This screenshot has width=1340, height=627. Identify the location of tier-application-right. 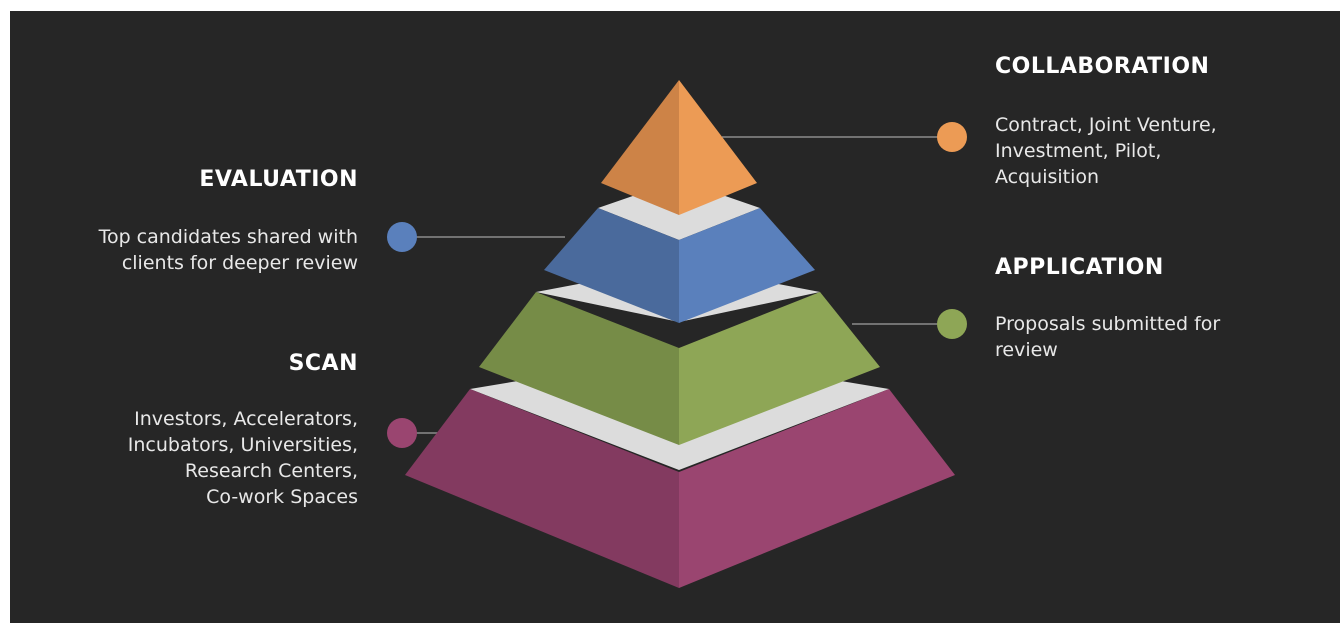
(779, 368).